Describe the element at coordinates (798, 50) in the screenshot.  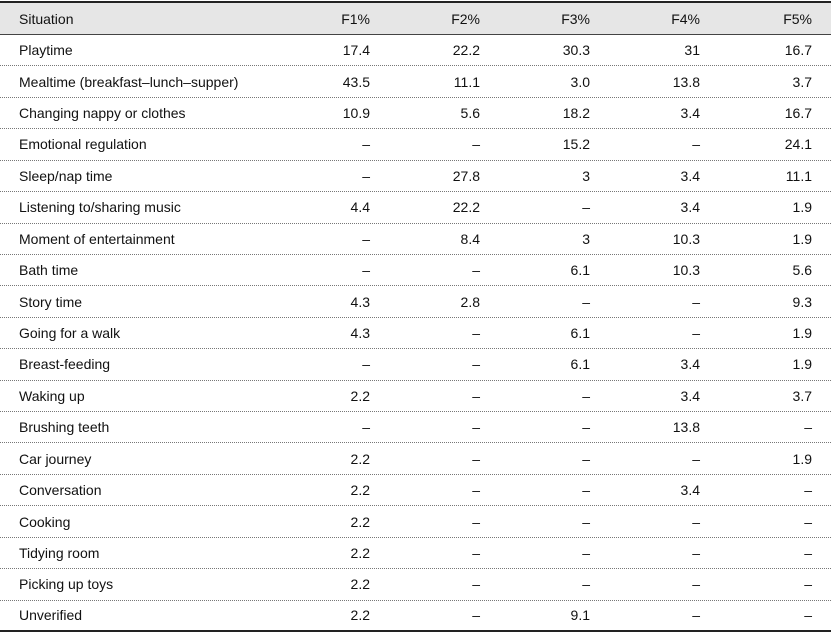
I see `cell-value: 16.7` at that location.